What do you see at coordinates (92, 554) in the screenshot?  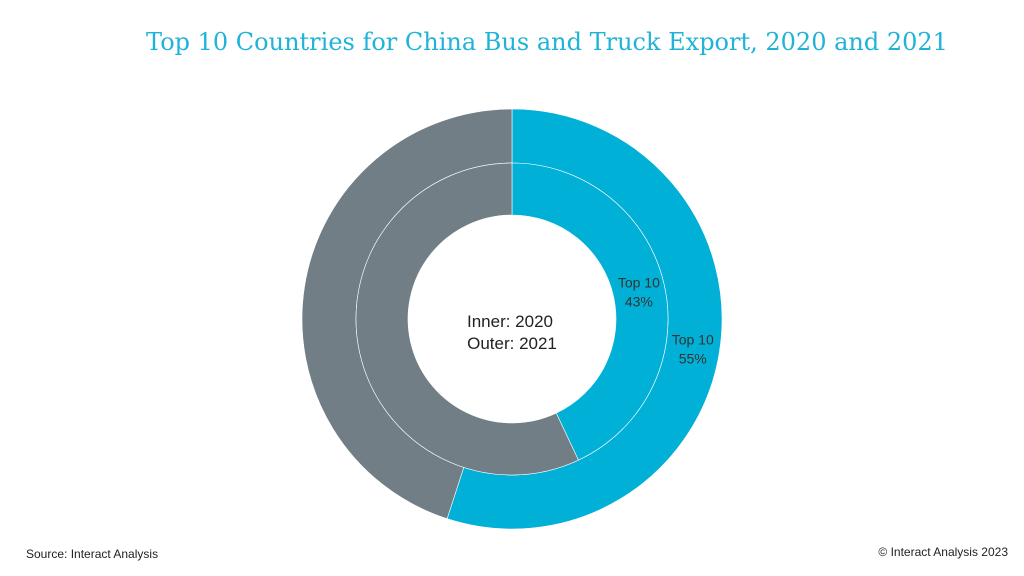 I see `source-note: Source: Interact Analysis` at bounding box center [92, 554].